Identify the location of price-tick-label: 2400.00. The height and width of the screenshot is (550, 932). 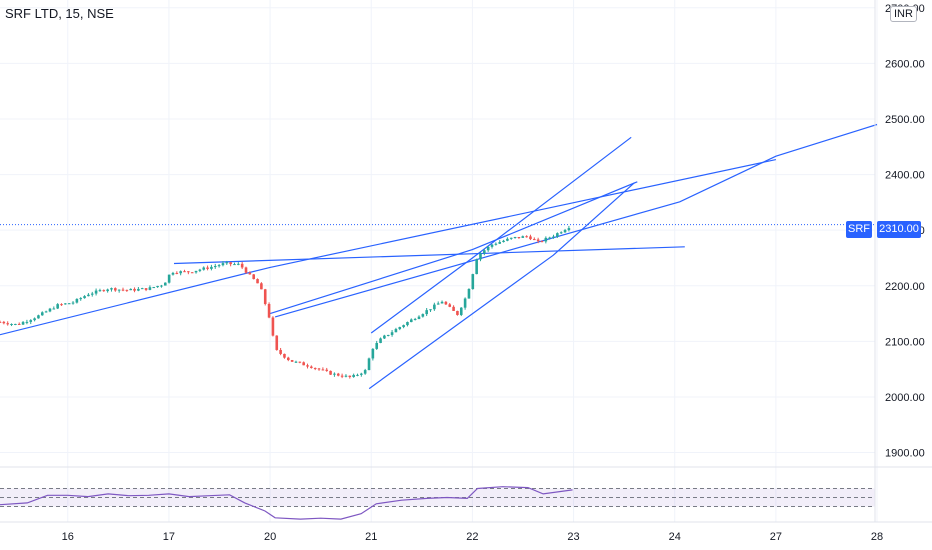
(905, 176).